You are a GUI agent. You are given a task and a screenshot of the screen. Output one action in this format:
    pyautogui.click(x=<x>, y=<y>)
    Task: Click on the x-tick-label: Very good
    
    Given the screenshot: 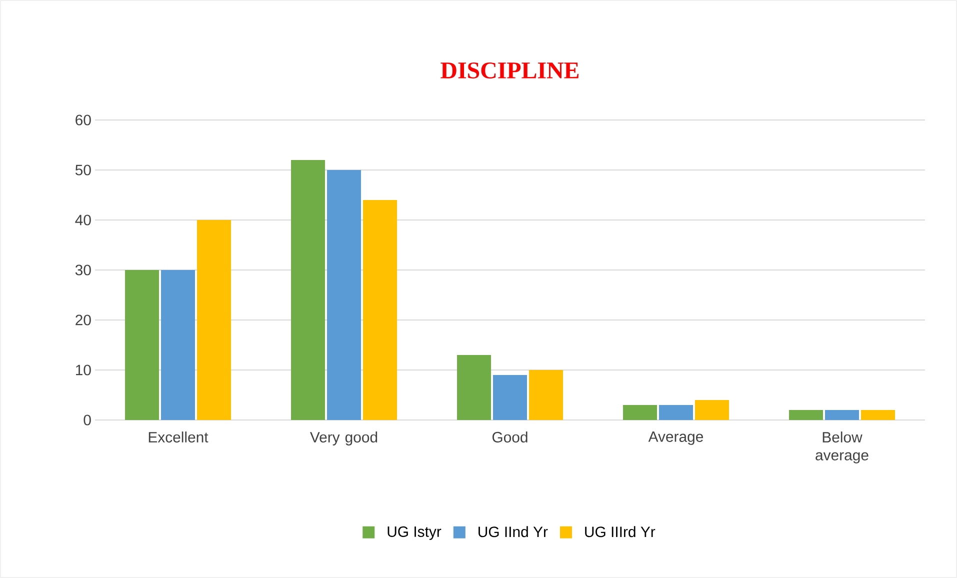 What is the action you would take?
    pyautogui.click(x=344, y=439)
    